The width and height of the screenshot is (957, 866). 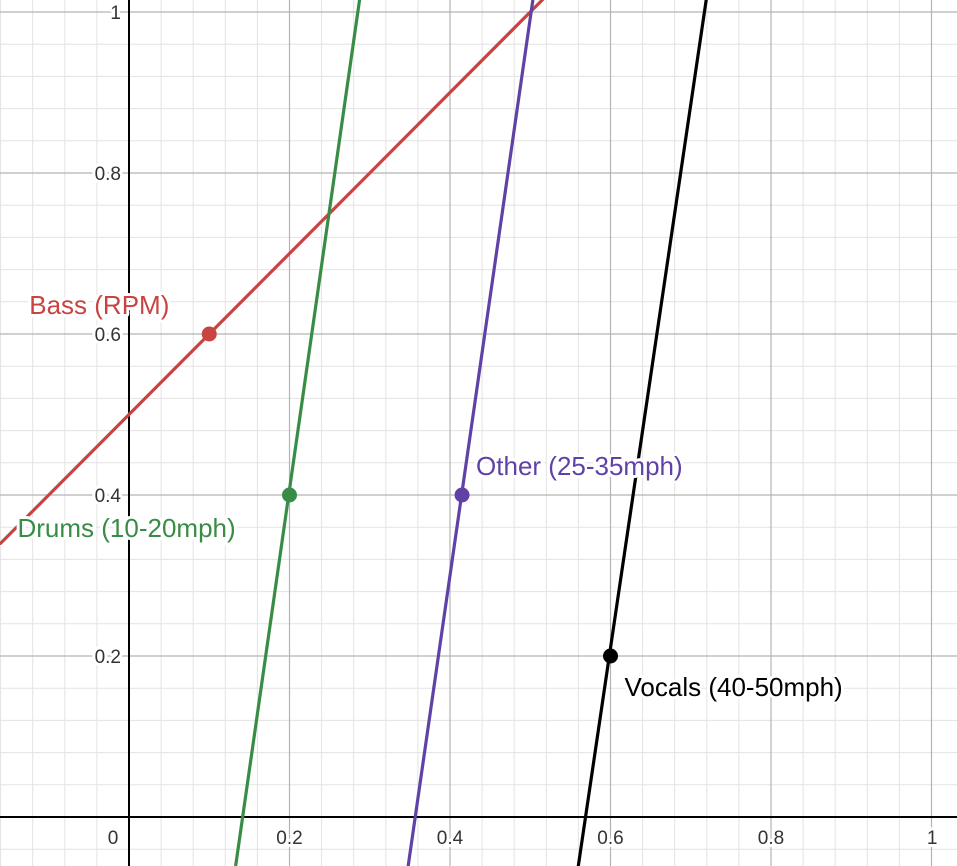 What do you see at coordinates (127, 528) in the screenshot?
I see `series-label: Drums (10-20mph)` at bounding box center [127, 528].